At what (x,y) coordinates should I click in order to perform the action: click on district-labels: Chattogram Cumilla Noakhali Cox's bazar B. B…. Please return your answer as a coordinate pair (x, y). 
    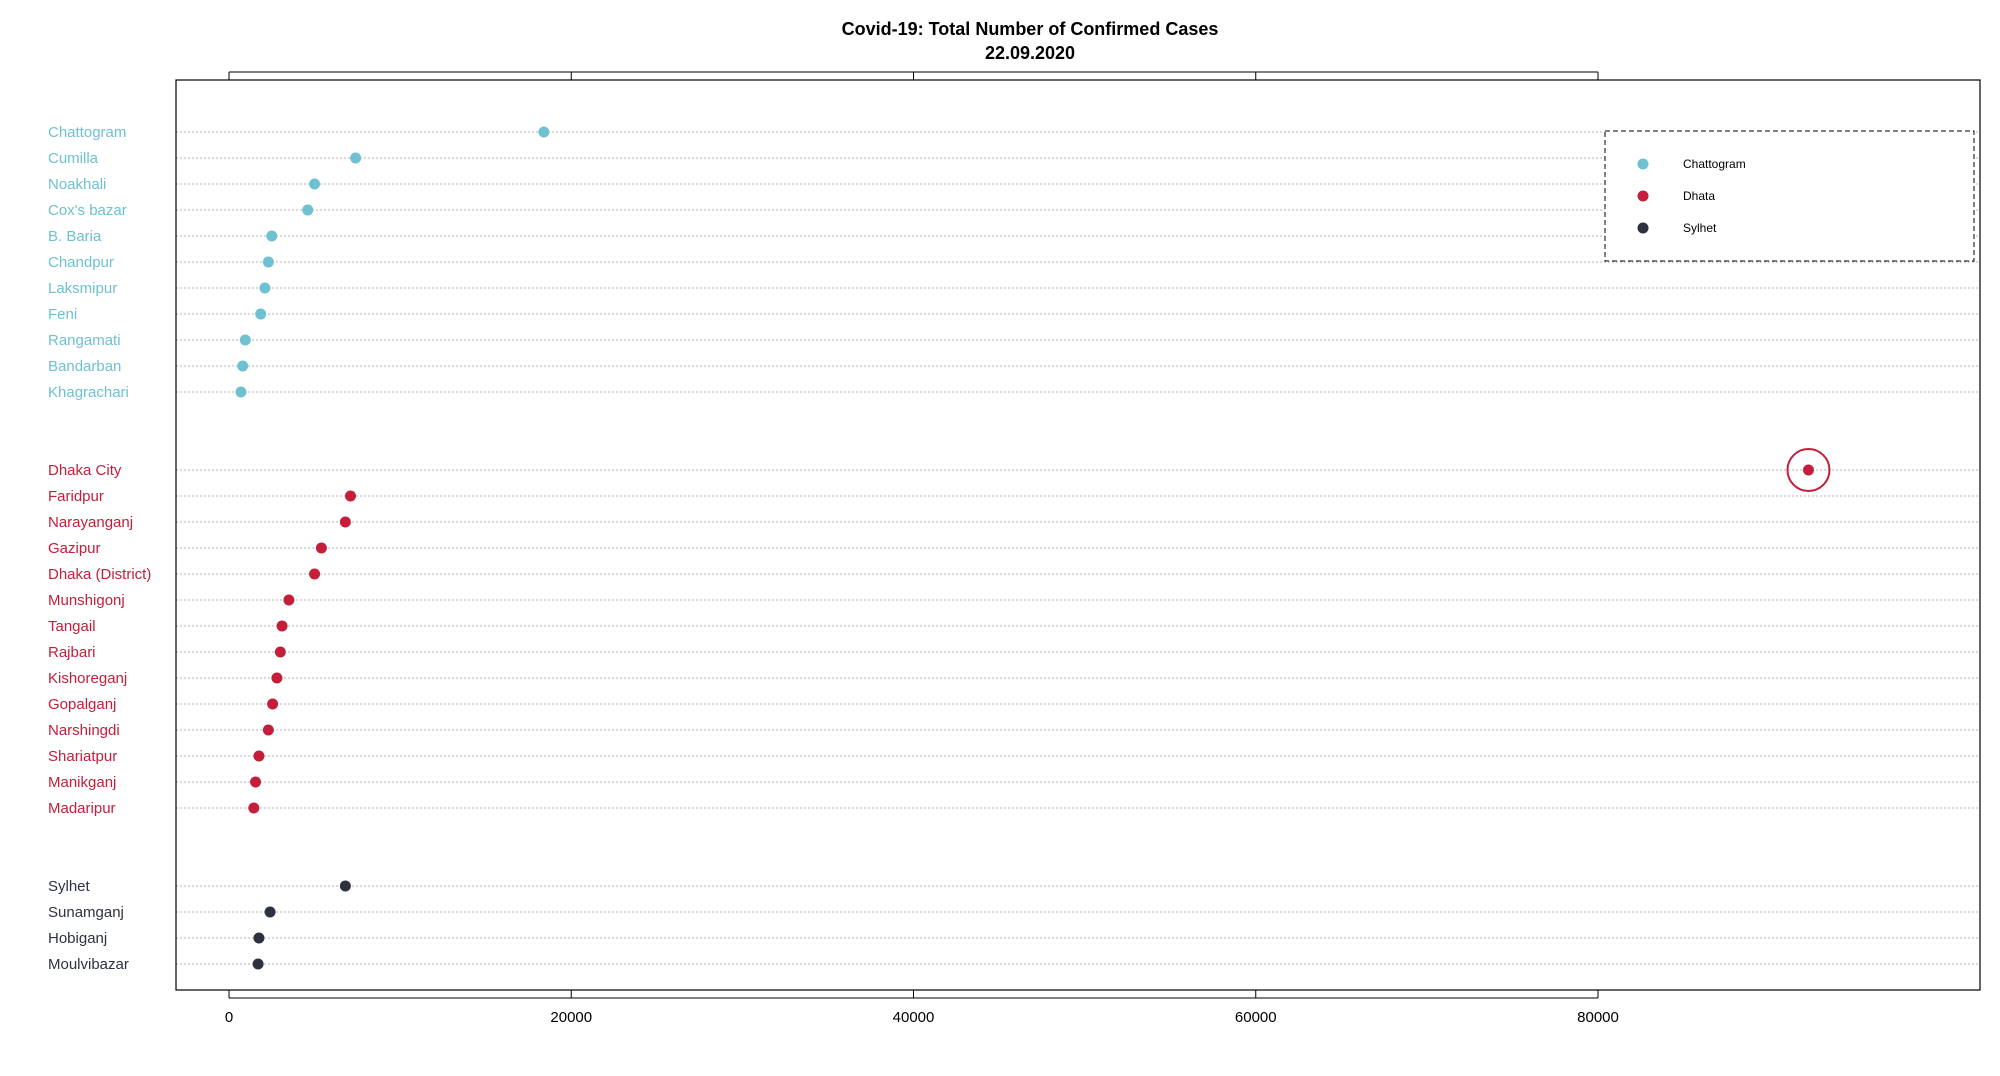
    Looking at the image, I should click on (99, 548).